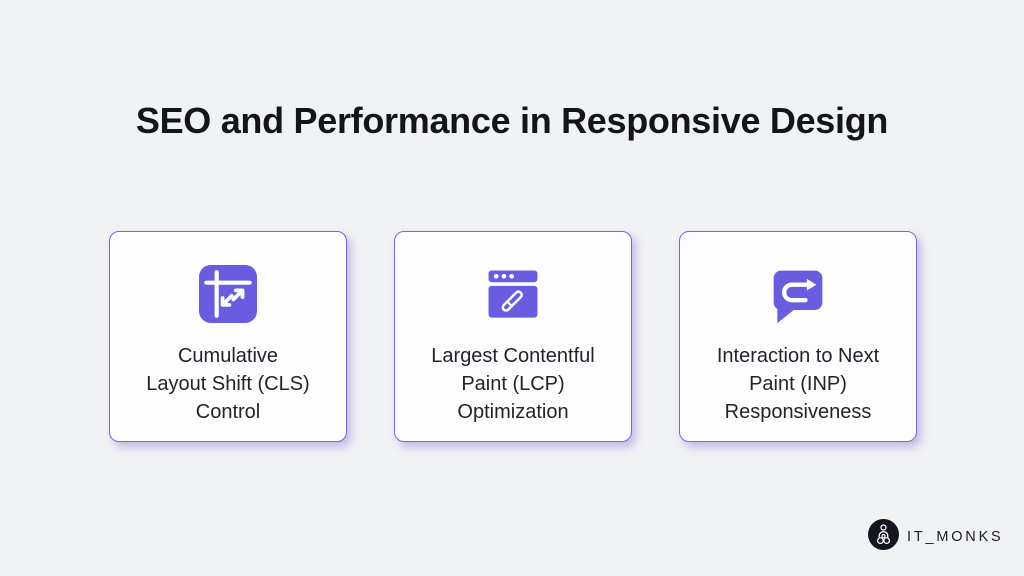 This screenshot has width=1024, height=576. Describe the element at coordinates (955, 537) in the screenshot. I see `brand-logo-text: IT_MONKS` at that location.